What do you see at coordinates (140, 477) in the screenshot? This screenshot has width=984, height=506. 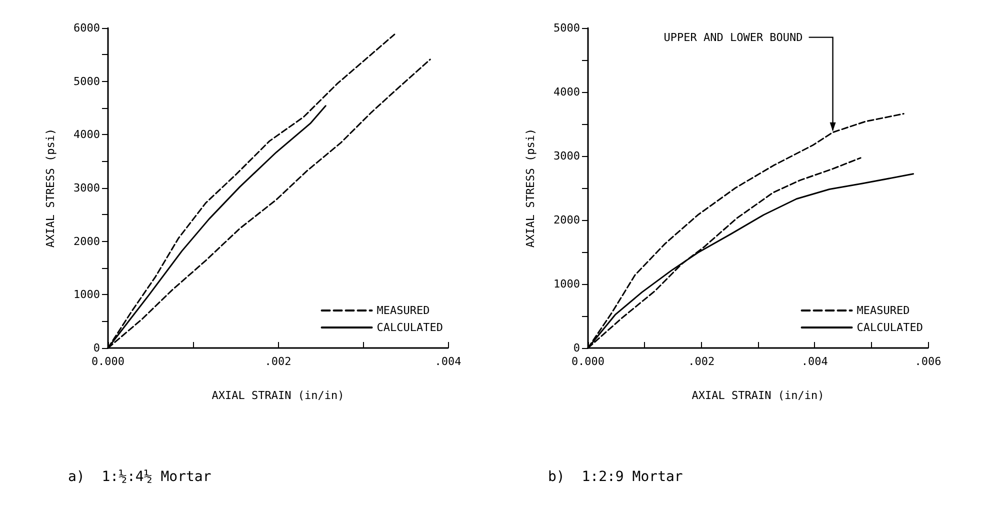 I see `text: a) 1:½:4½ Mortar` at bounding box center [140, 477].